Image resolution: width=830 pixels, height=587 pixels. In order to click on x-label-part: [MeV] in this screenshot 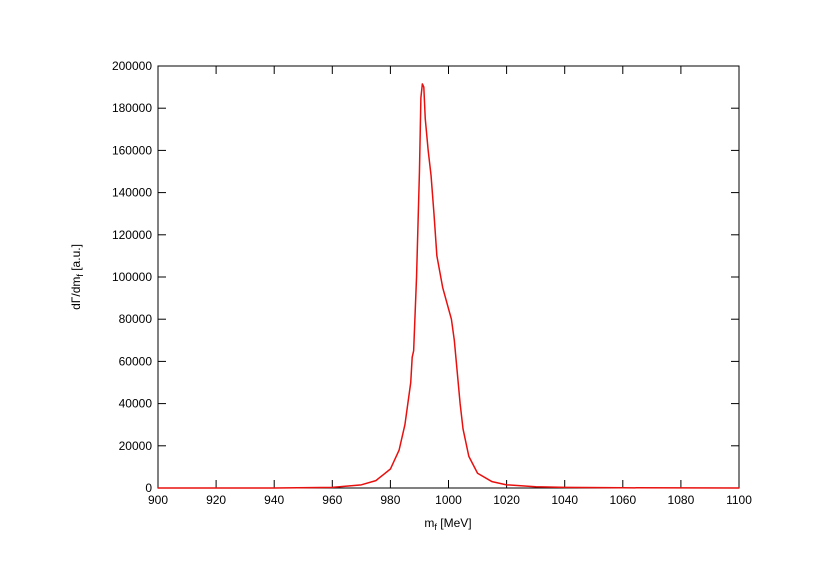, I will do `click(454, 523)`.